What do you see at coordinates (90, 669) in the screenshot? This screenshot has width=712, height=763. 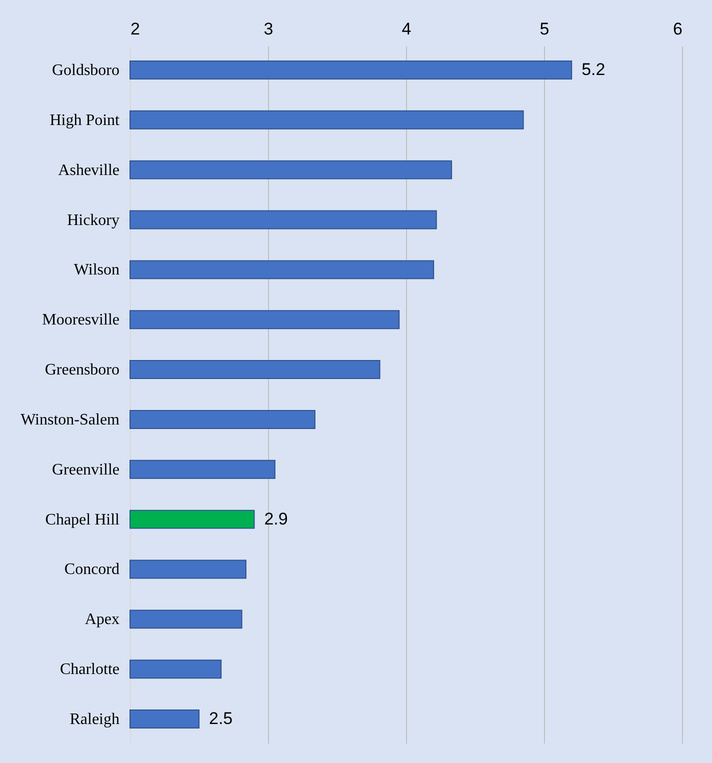 I see `y-tick-label: Charlotte` at bounding box center [90, 669].